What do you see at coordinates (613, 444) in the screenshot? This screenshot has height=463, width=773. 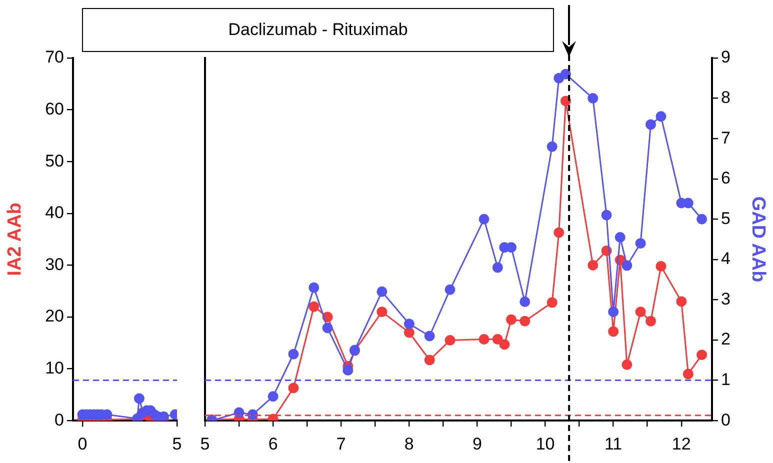 I see `x-tick-label: 11` at bounding box center [613, 444].